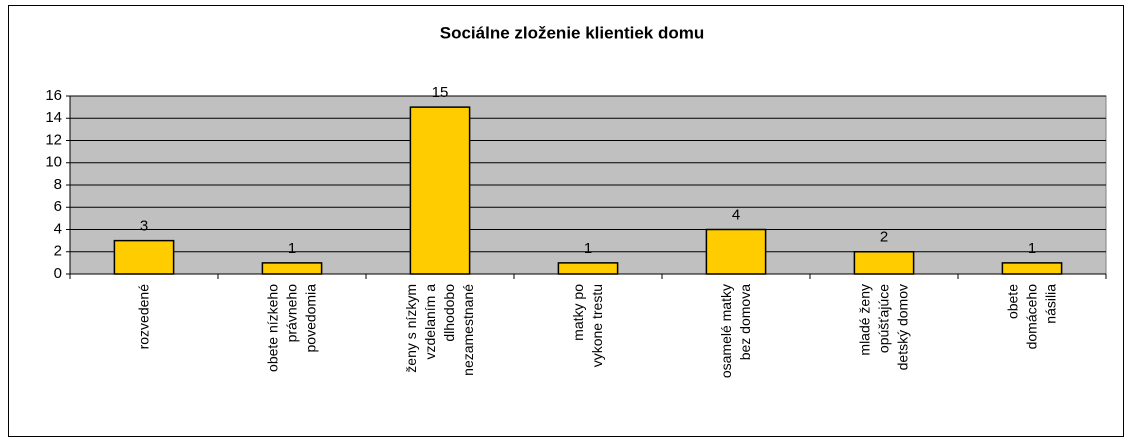 The height and width of the screenshot is (443, 1132). Describe the element at coordinates (735, 331) in the screenshot. I see `x-tick-label: osamelé matky bez domova` at that location.